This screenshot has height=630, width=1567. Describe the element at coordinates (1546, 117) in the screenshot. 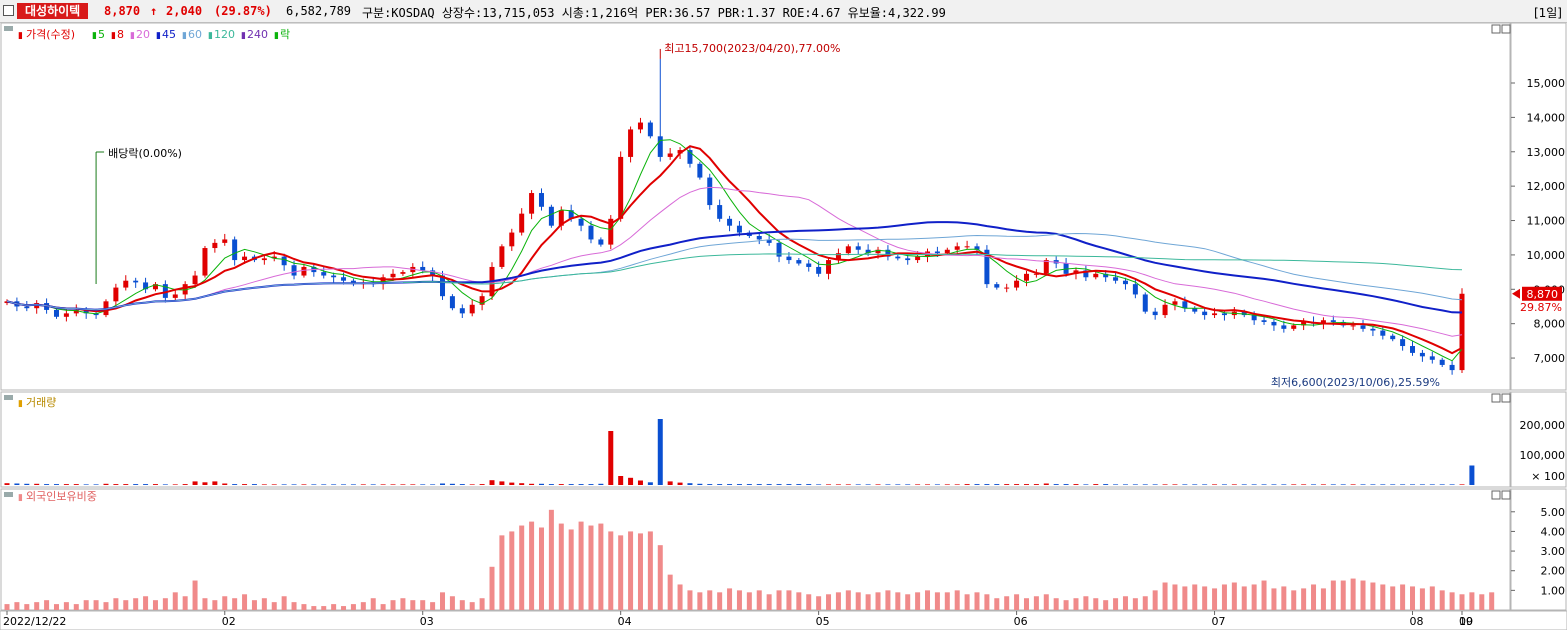

I see `y-tick-label: 14,000` at that location.